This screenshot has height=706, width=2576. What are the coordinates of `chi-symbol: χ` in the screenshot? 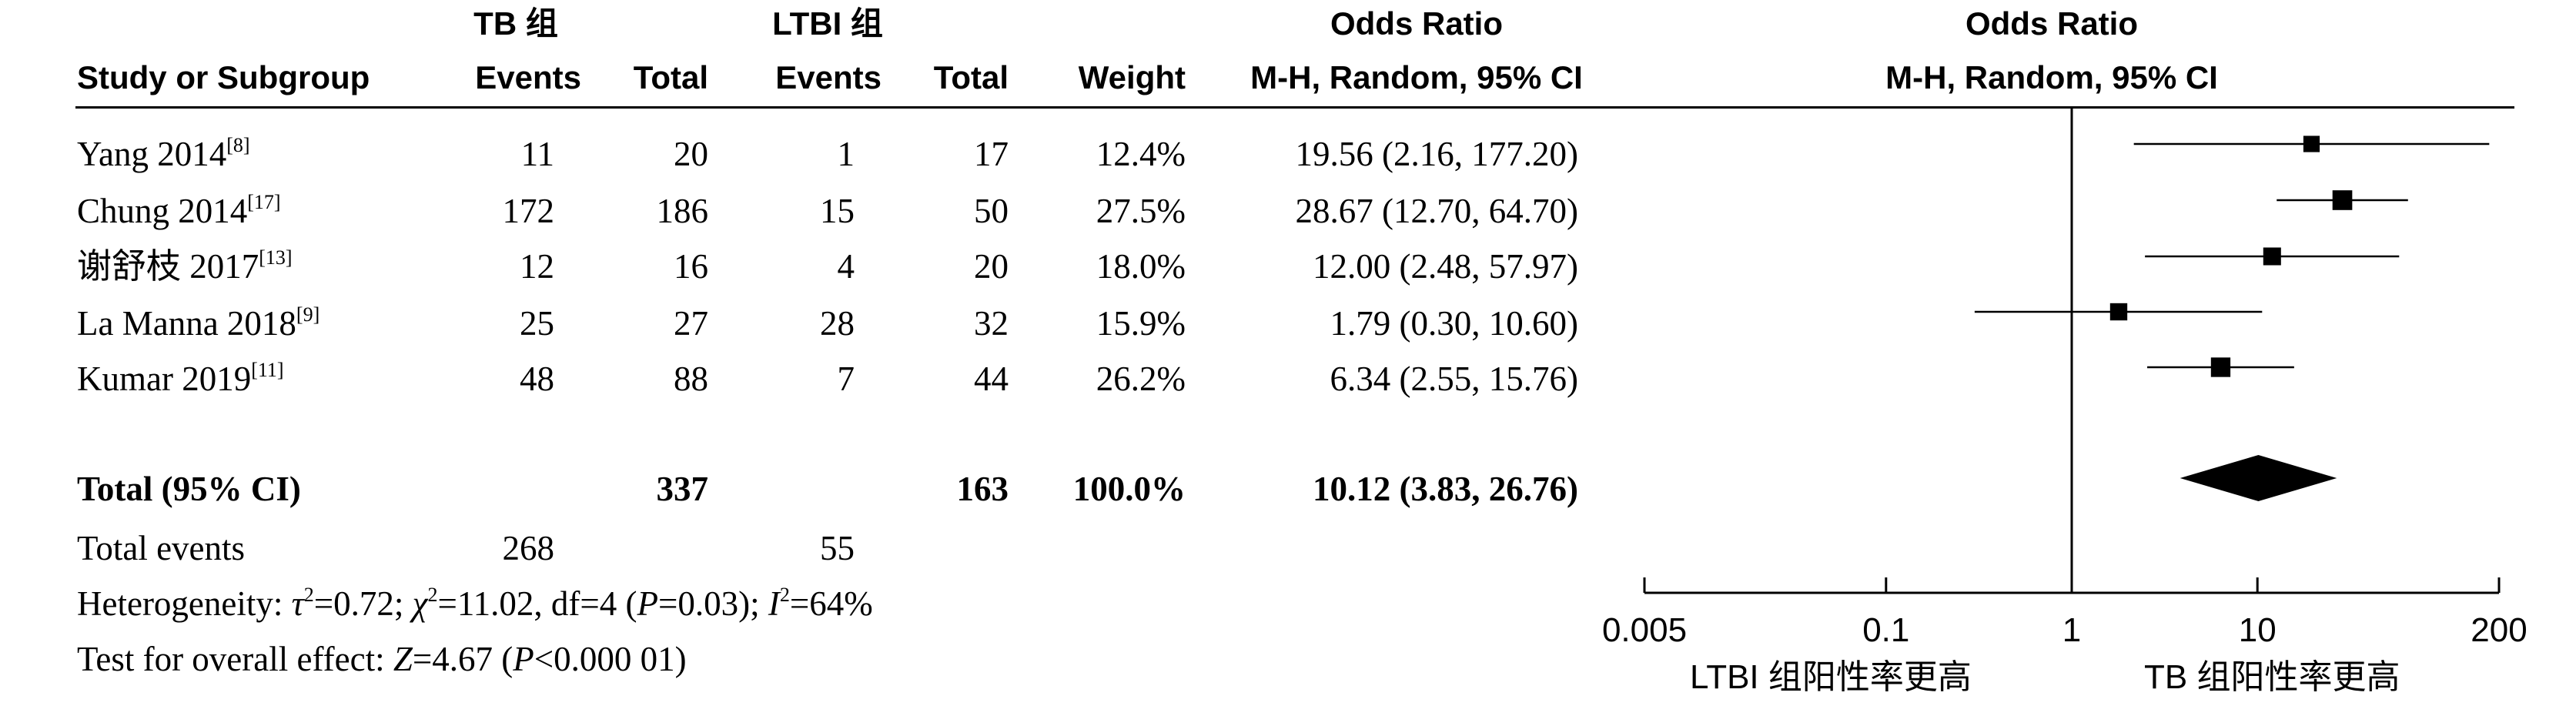 It's located at (420, 603).